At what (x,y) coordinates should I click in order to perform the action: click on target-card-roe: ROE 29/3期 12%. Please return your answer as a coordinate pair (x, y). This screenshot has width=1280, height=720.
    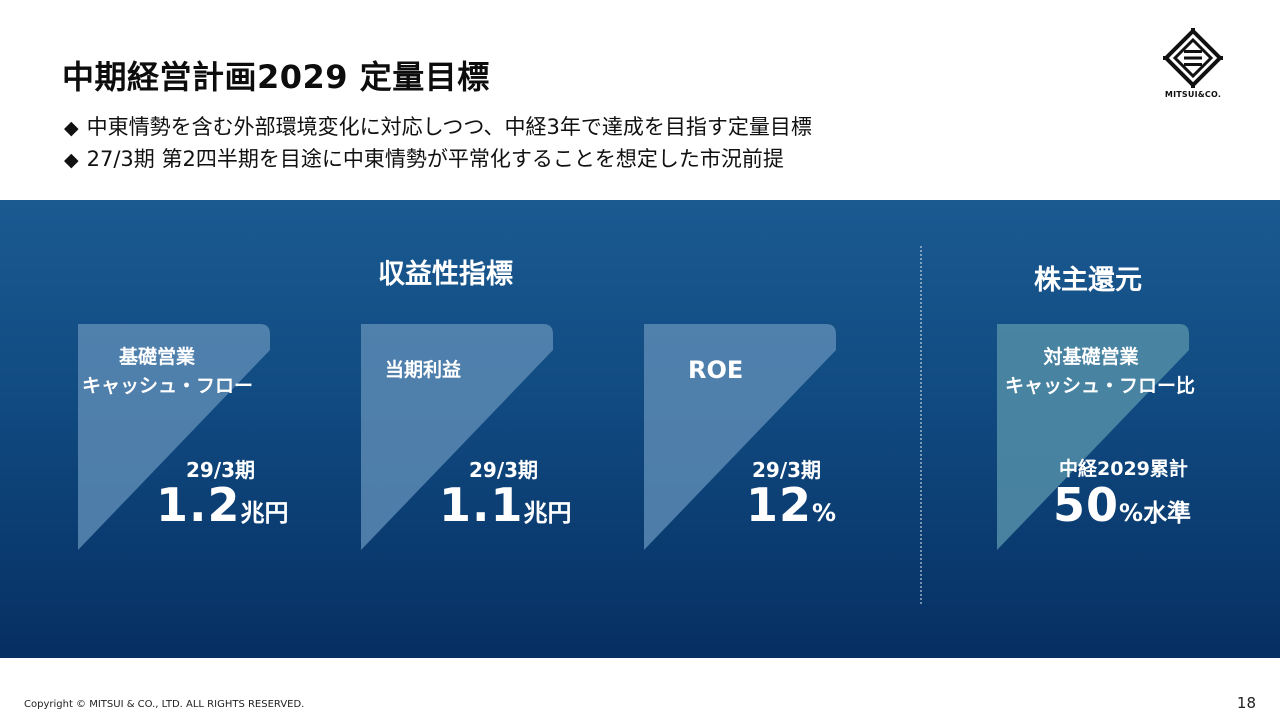
    Looking at the image, I should click on (758, 439).